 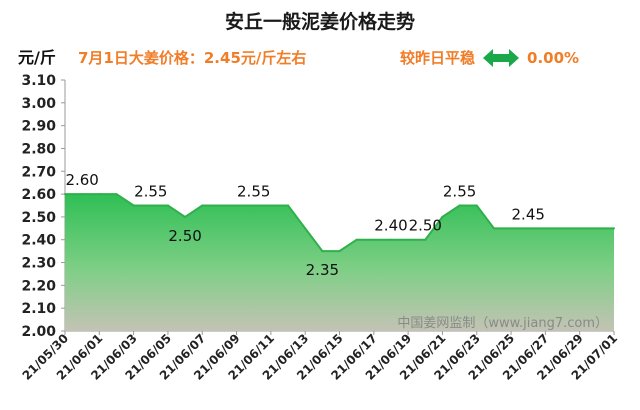 I want to click on data-label: 2.45, so click(x=528, y=214).